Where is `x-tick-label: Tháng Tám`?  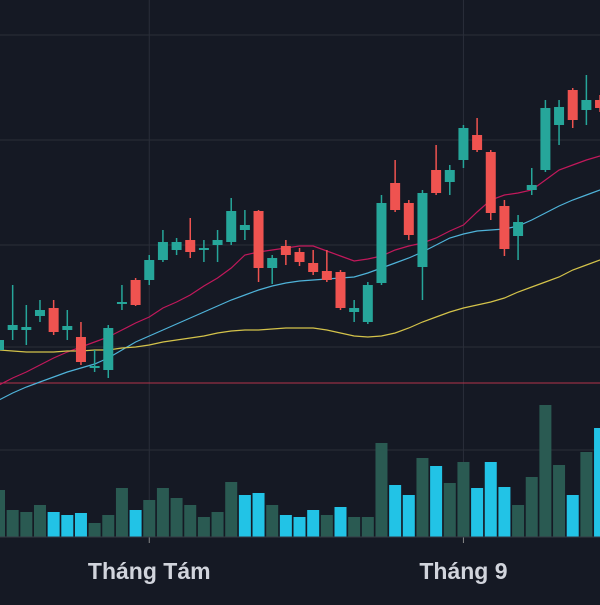
x-tick-label: Tháng Tám is located at coordinates (149, 571).